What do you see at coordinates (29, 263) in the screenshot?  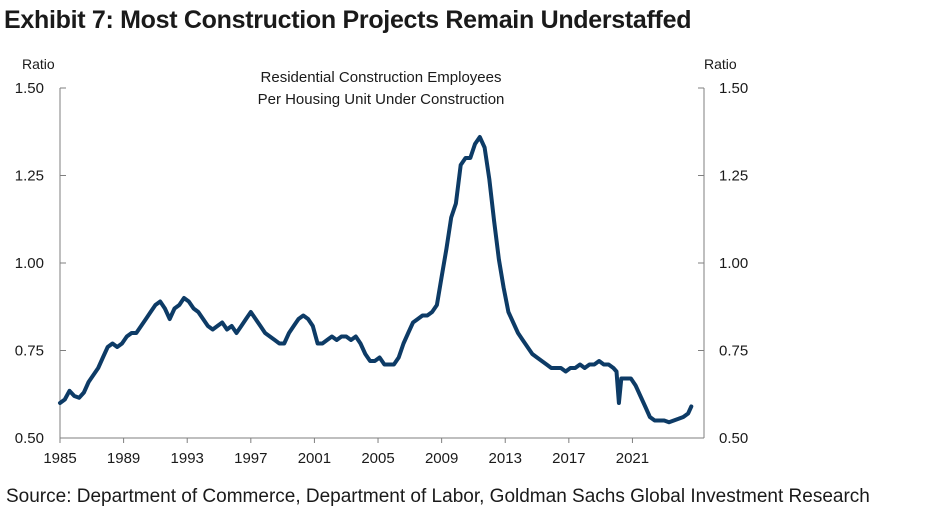 I see `y-tick-label-left: 1.00` at bounding box center [29, 263].